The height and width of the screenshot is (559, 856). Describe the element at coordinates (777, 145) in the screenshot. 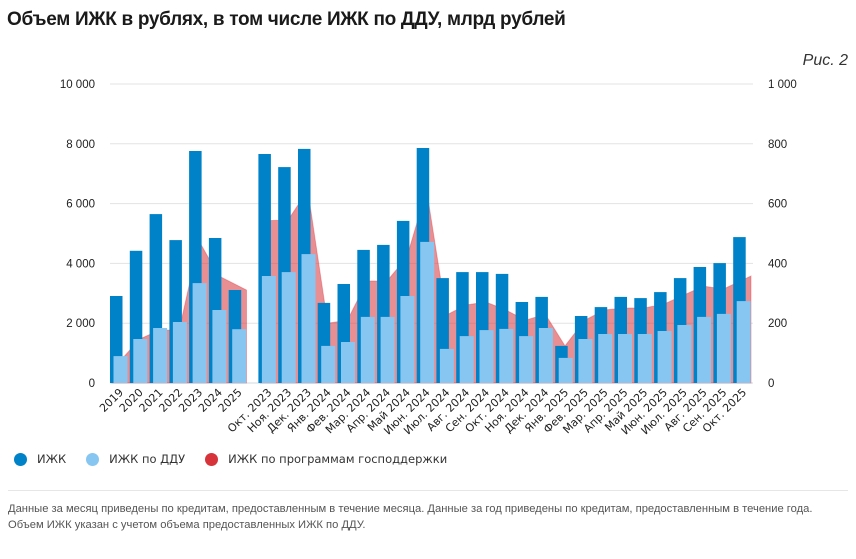

I see `right-tick-label: 800` at that location.